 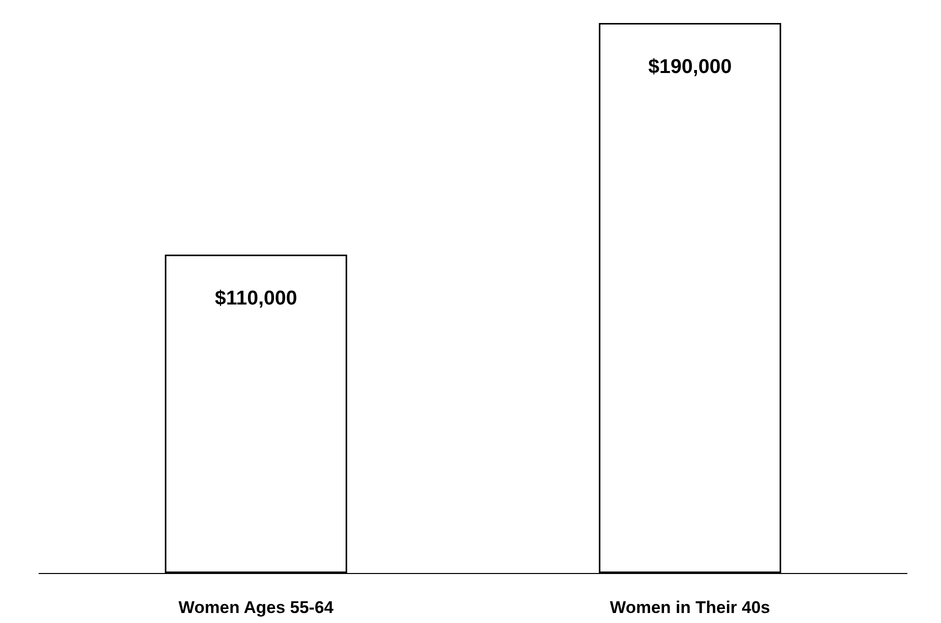 What do you see at coordinates (256, 607) in the screenshot?
I see `x-tick-label: Women Ages 55-64` at bounding box center [256, 607].